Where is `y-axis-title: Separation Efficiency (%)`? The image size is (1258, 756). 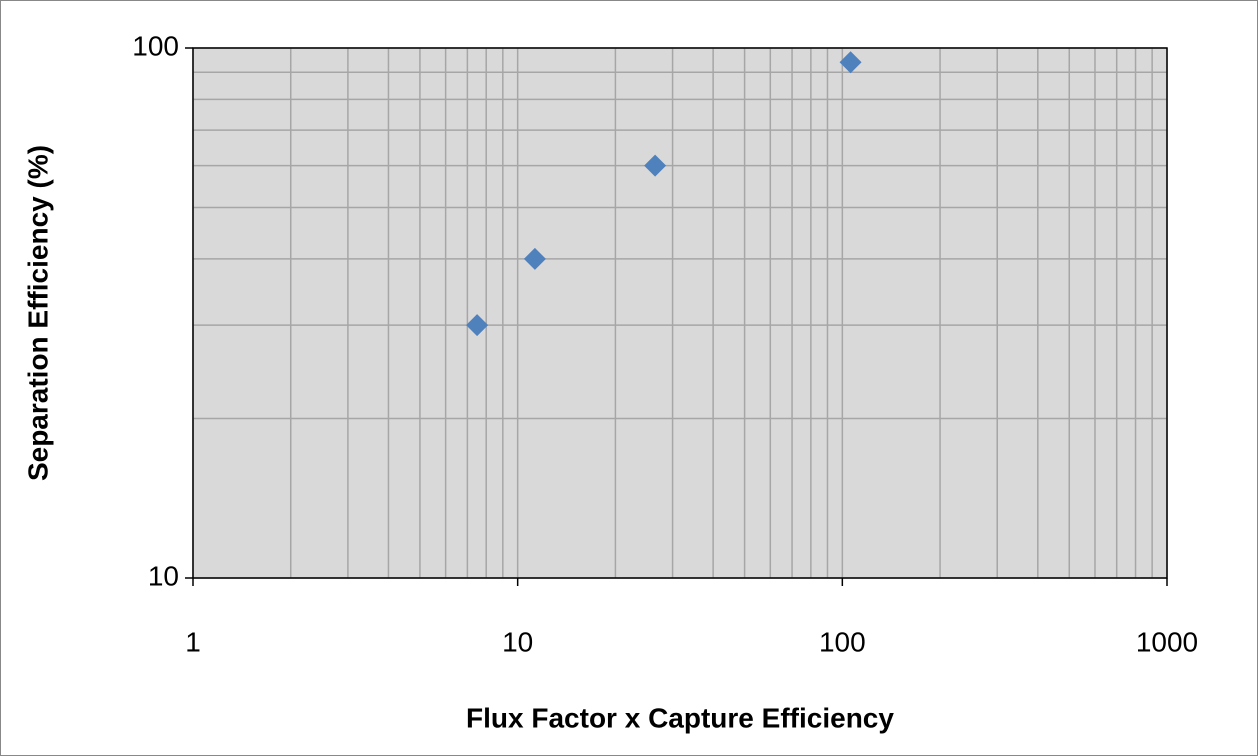 y-axis-title: Separation Efficiency (%) is located at coordinates (37, 313).